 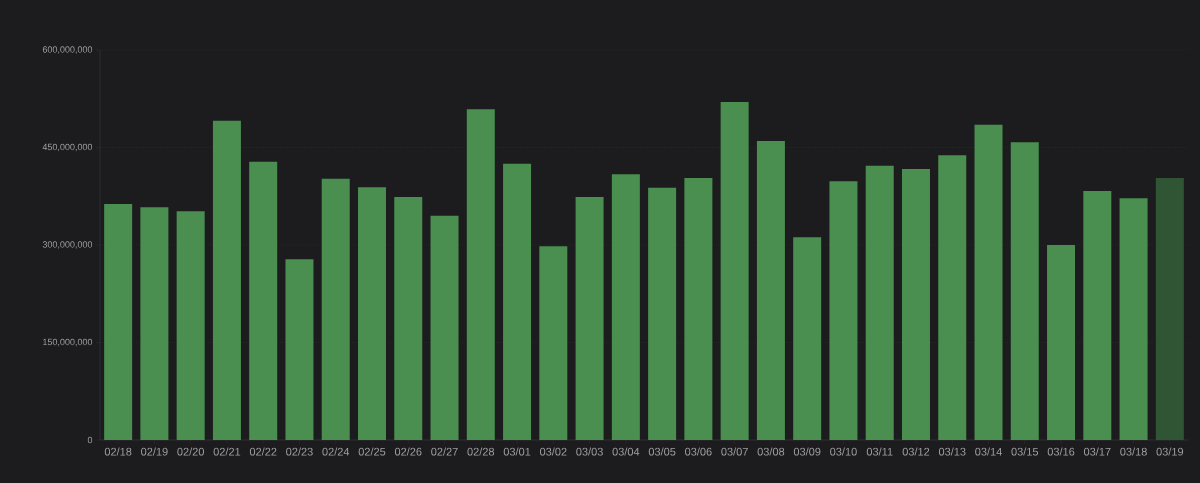 I want to click on x-tick-label: 02/19, so click(x=154, y=451).